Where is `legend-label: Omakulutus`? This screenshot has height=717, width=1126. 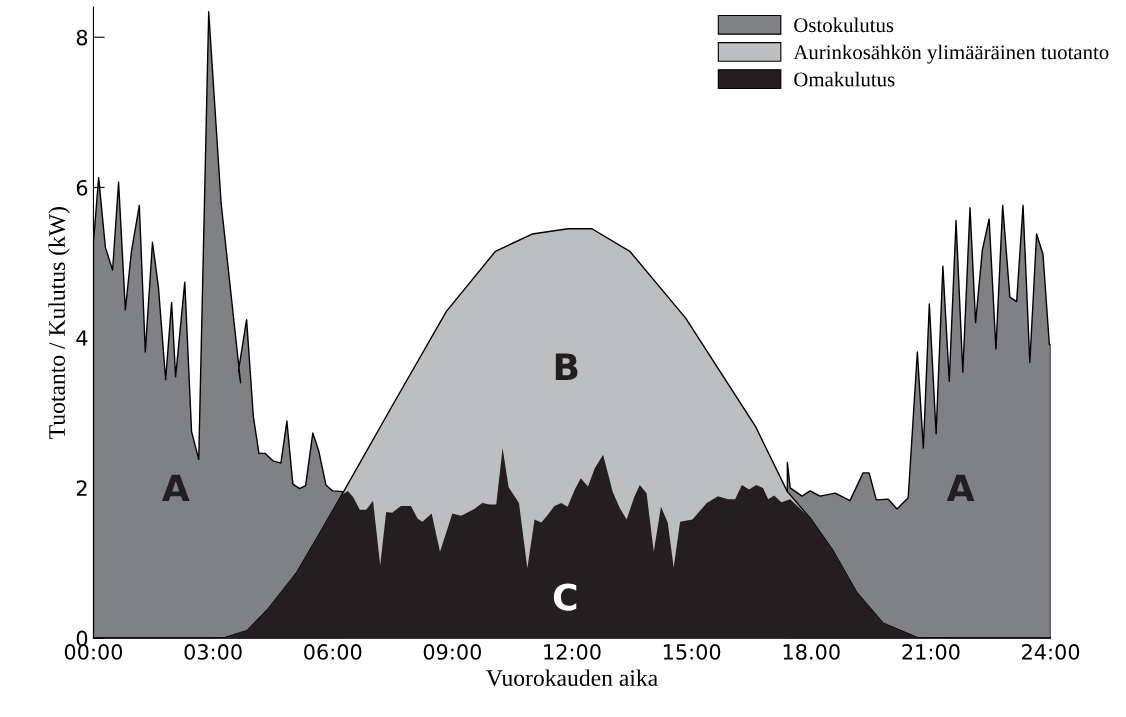
legend-label: Omakulutus is located at coordinates (844, 79).